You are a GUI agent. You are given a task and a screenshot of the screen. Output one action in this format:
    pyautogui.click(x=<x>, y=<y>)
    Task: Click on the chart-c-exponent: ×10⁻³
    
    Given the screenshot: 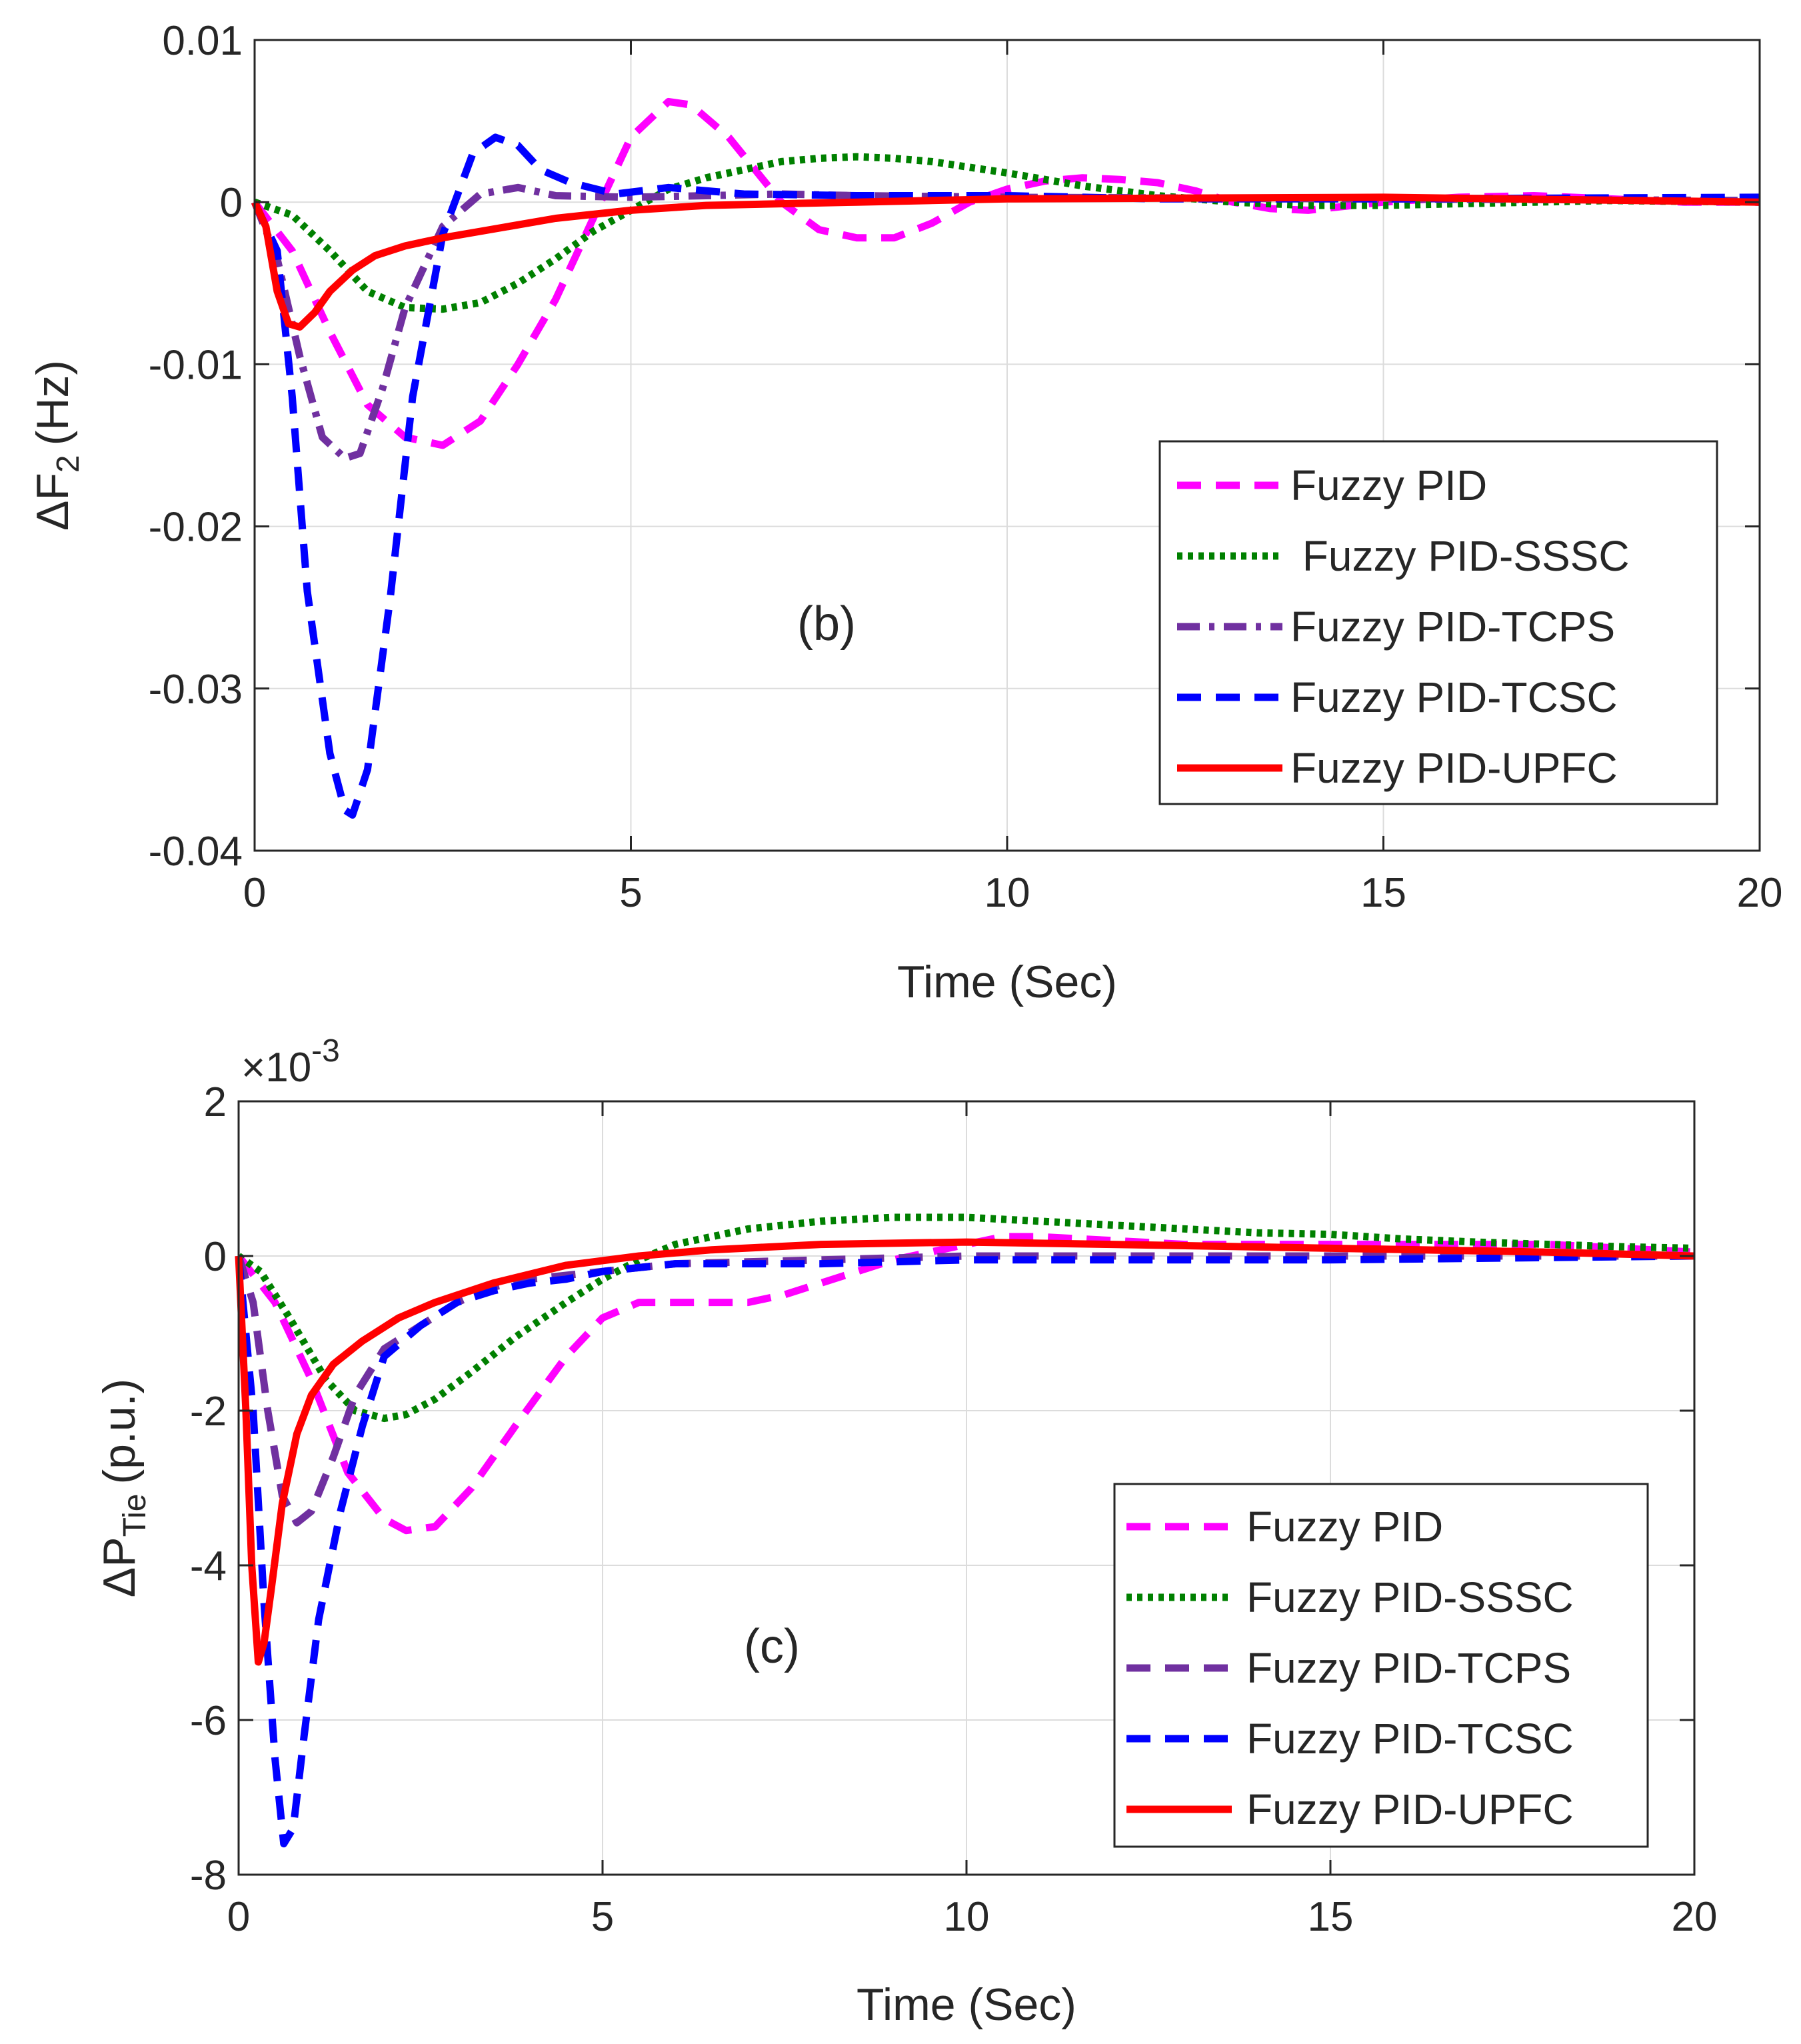 What is the action you would take?
    pyautogui.click(x=290, y=1062)
    